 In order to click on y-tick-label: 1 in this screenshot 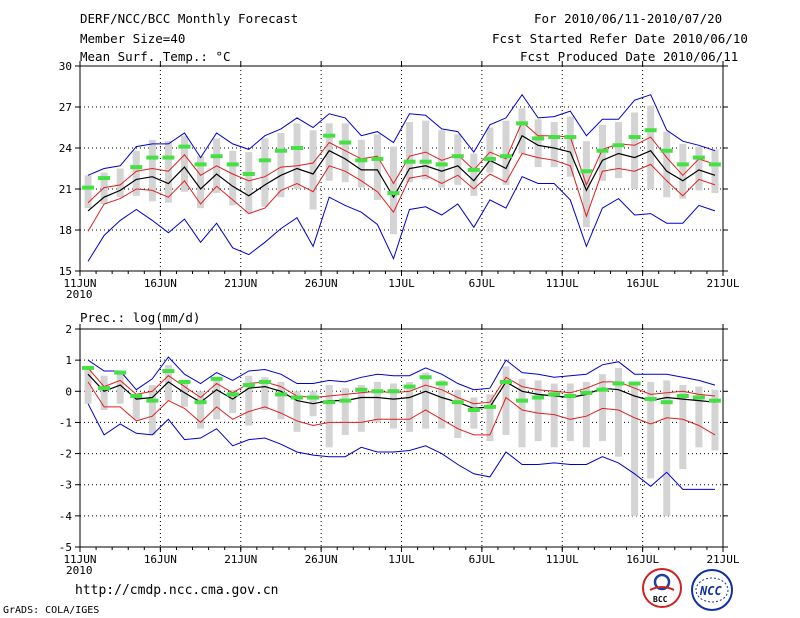, I will do `click(68, 360)`.